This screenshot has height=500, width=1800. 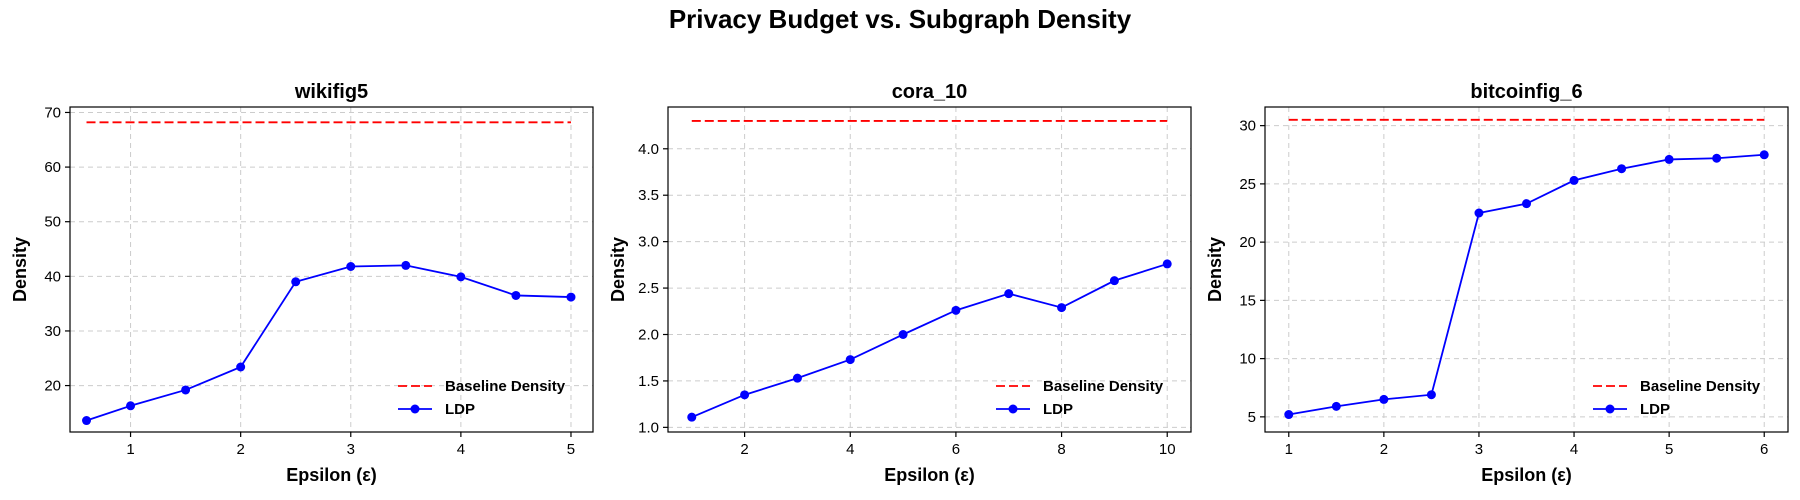 I want to click on subplot-title: wikifig5, so click(x=331, y=92).